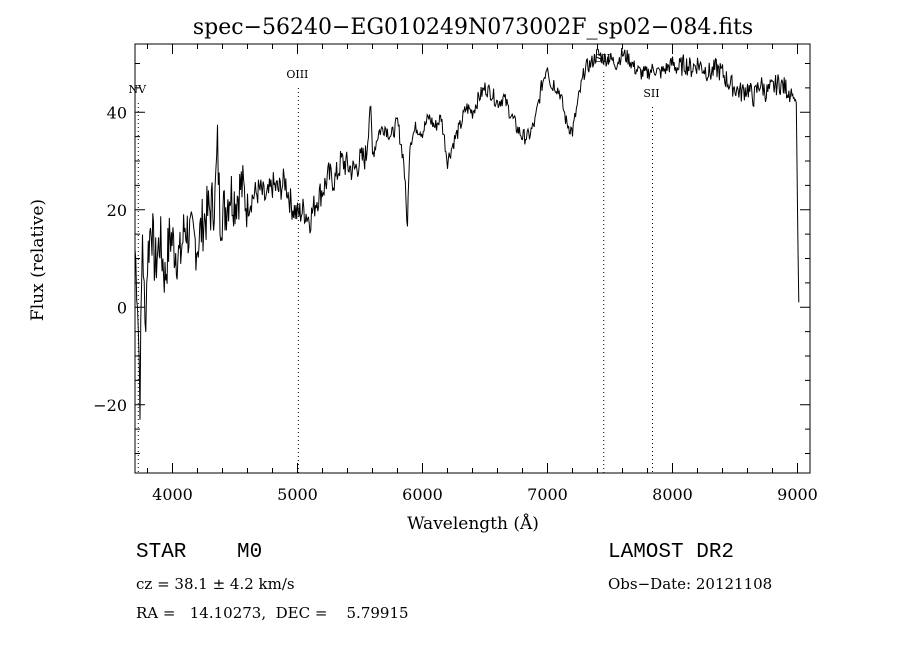 This screenshot has height=650, width=900. What do you see at coordinates (651, 93) in the screenshot?
I see `line-marker-label: SII` at bounding box center [651, 93].